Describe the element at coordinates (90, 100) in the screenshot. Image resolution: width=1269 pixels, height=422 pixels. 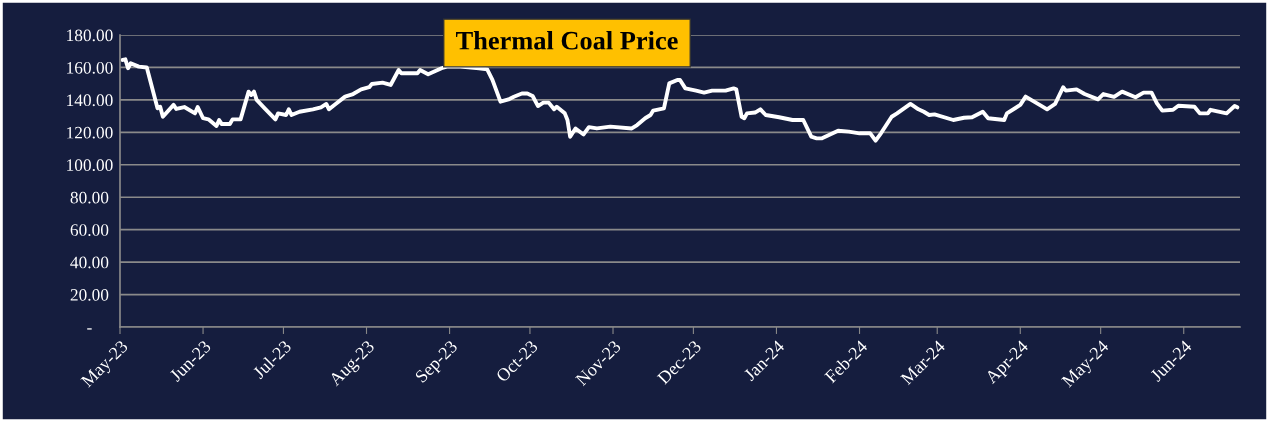
I see `y-tick-label: 140.00` at that location.